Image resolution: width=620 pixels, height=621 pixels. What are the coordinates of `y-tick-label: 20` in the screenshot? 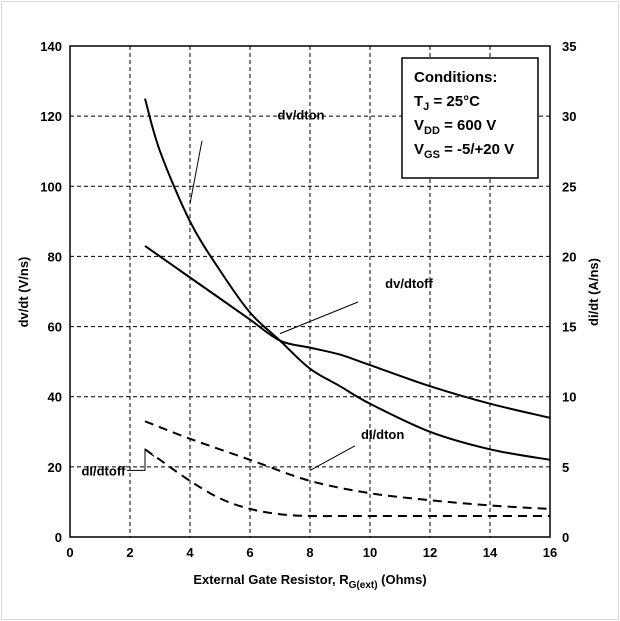 It's located at (55, 467).